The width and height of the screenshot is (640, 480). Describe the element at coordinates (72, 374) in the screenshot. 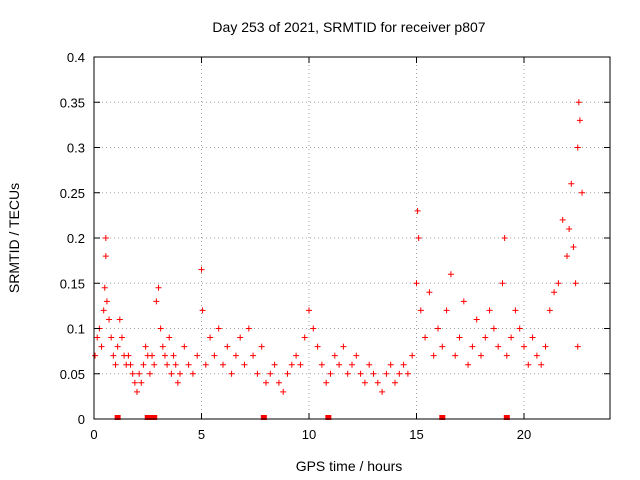

I see `y-tick-label: 0.05` at that location.